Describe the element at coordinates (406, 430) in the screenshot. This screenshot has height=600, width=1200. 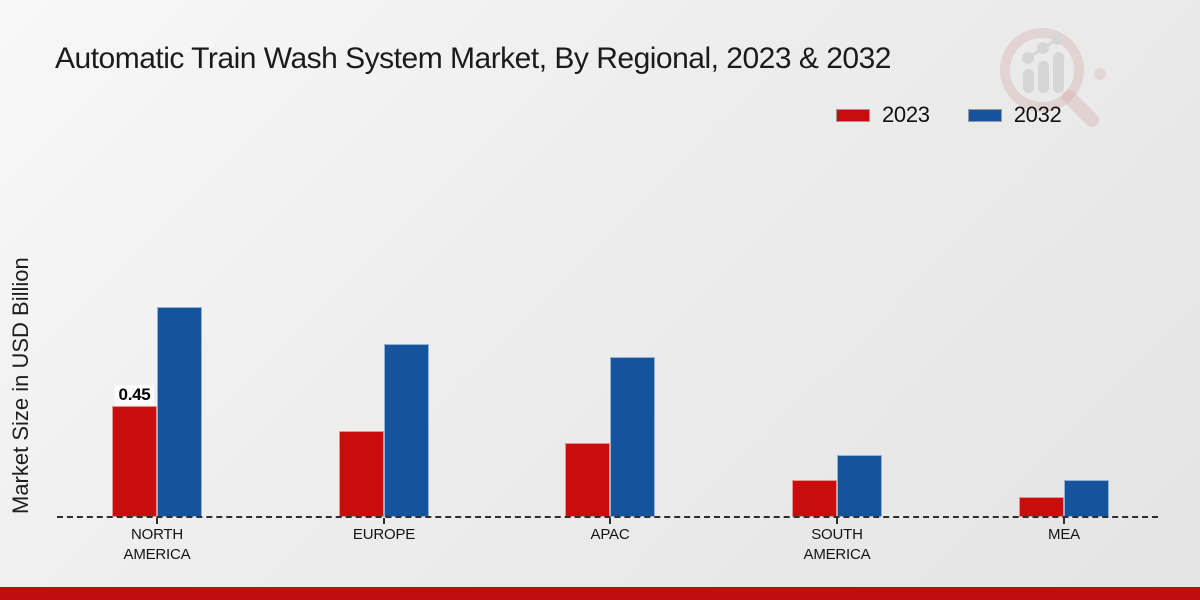
I see `bar-2032-europe` at that location.